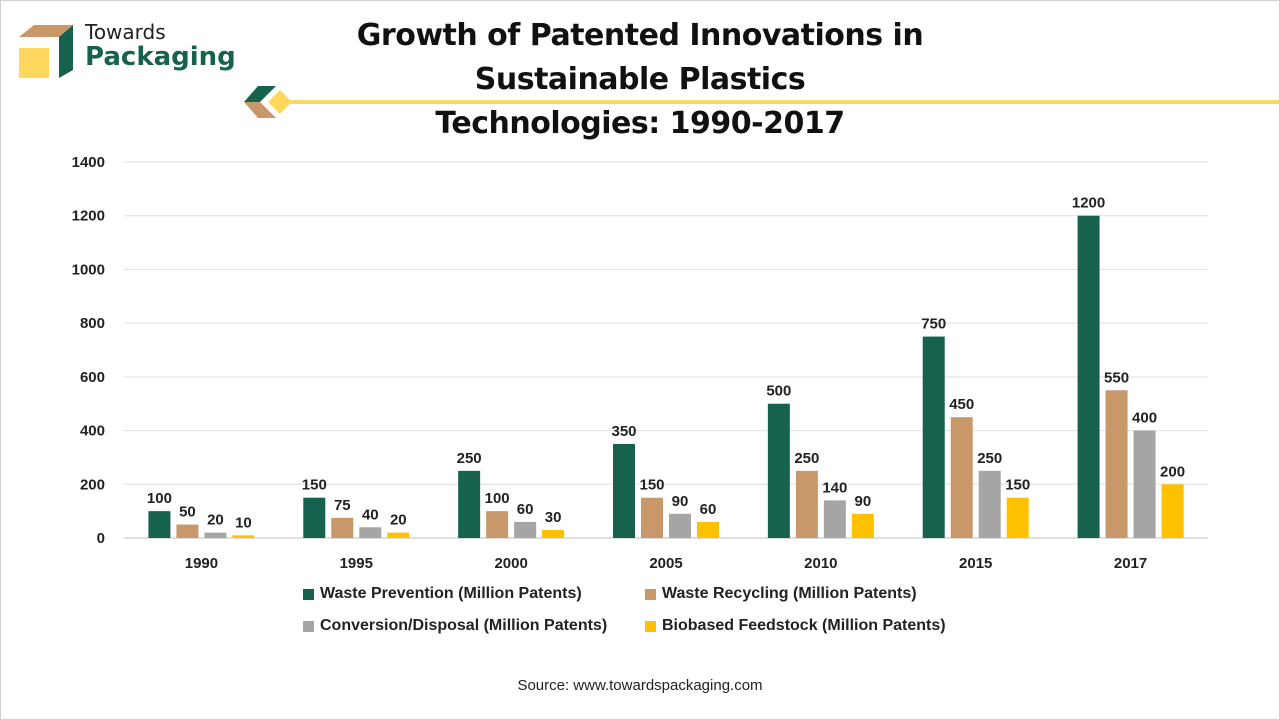  What do you see at coordinates (463, 626) in the screenshot?
I see `legend-label: Conversion/Disposal (Million Patents)` at bounding box center [463, 626].